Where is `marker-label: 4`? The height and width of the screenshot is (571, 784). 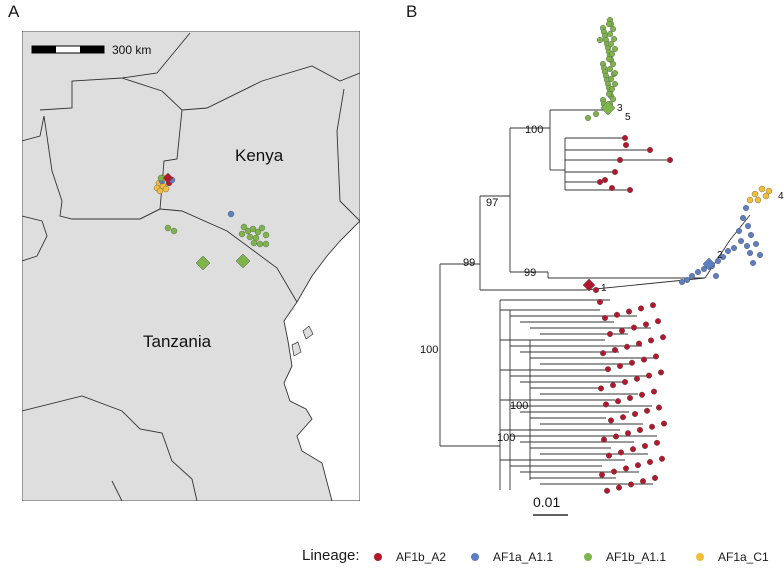 marker-label: 4 is located at coordinates (781, 196).